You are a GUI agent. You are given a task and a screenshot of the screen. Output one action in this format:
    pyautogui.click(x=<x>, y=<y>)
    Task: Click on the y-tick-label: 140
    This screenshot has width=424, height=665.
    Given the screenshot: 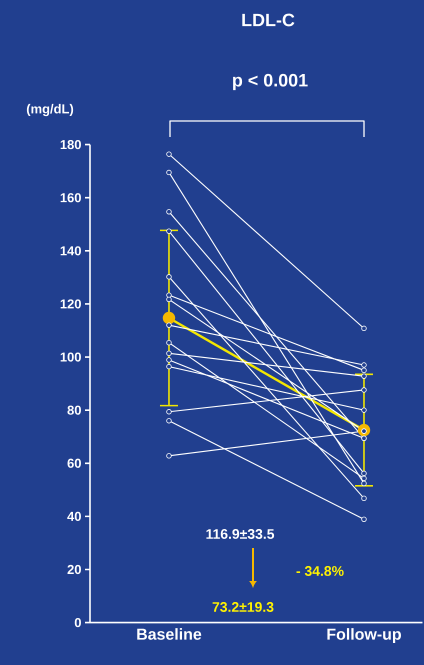 What is the action you would take?
    pyautogui.click(x=70, y=251)
    